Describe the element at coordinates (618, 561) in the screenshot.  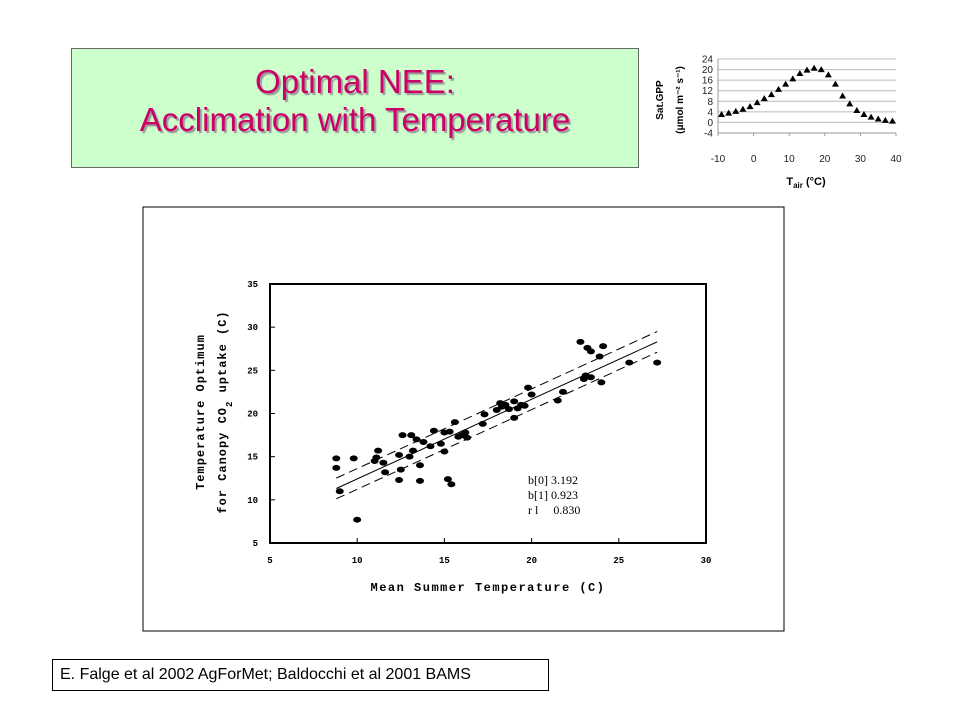
I see `x-tick-label: 25` at that location.